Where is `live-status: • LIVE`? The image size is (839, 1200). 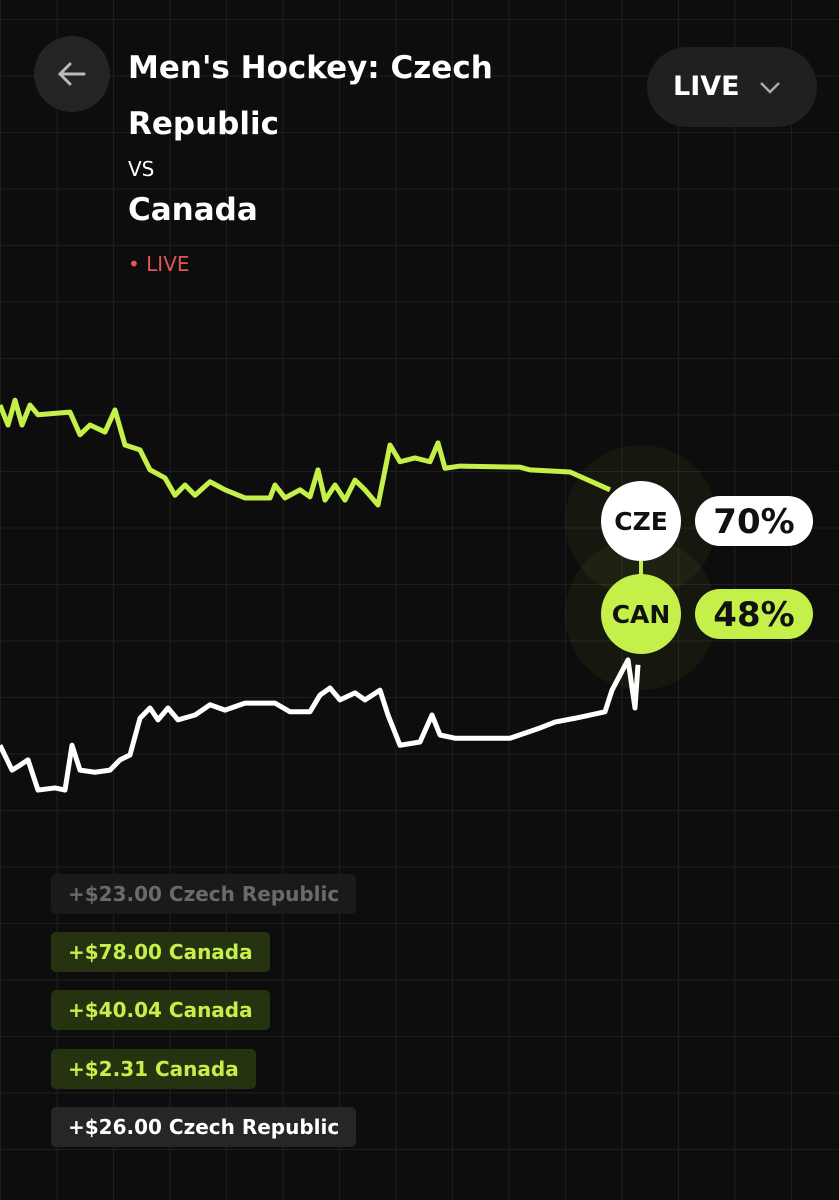
live-status: • LIVE is located at coordinates (159, 264).